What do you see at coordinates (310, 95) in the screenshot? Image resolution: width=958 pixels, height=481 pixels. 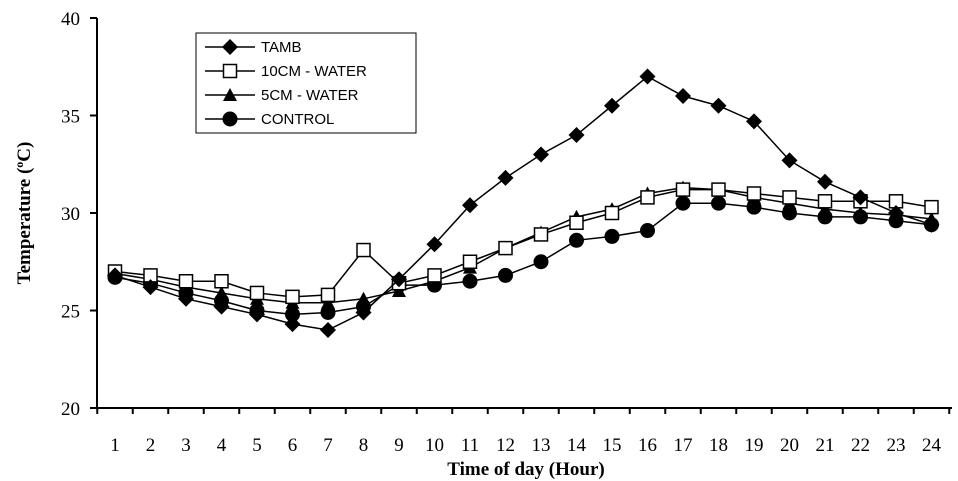 I see `legend-label: 5CM - WATER` at bounding box center [310, 95].